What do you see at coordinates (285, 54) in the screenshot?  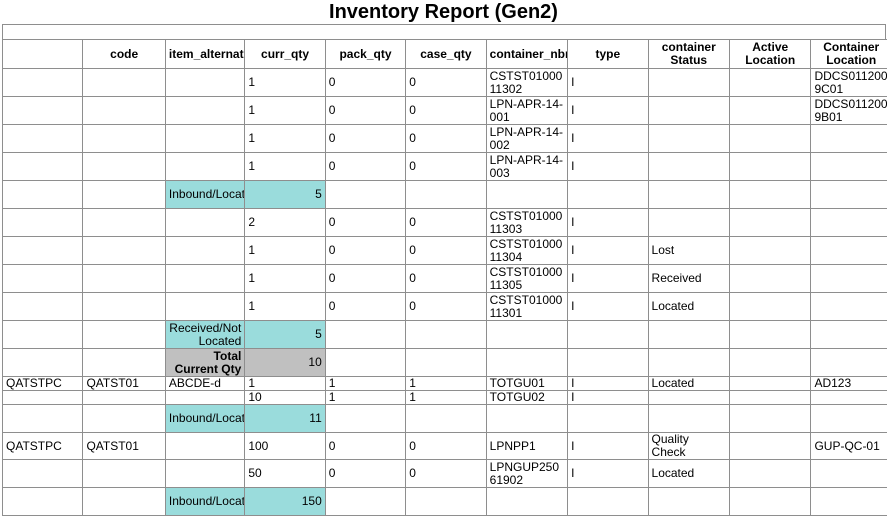 I see `column-header: curr_qty` at bounding box center [285, 54].